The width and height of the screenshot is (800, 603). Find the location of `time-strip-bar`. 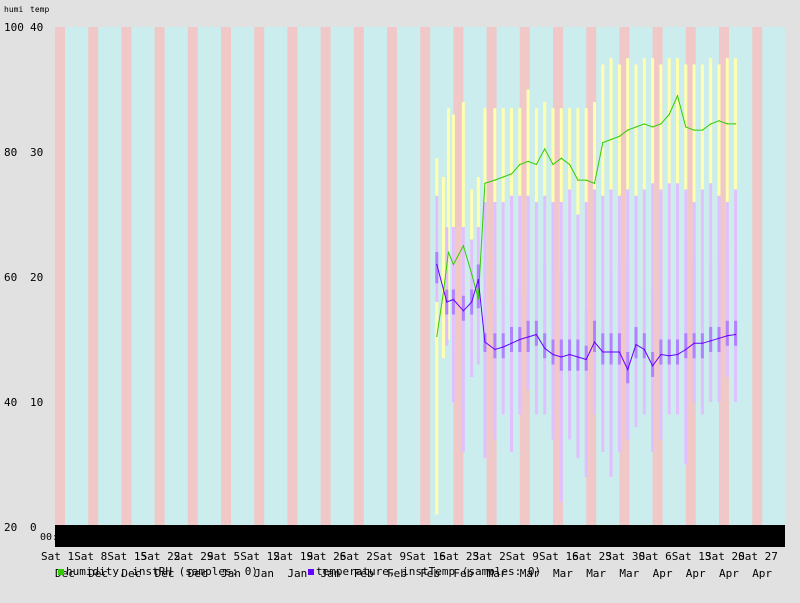

time-strip-bar is located at coordinates (420, 536).